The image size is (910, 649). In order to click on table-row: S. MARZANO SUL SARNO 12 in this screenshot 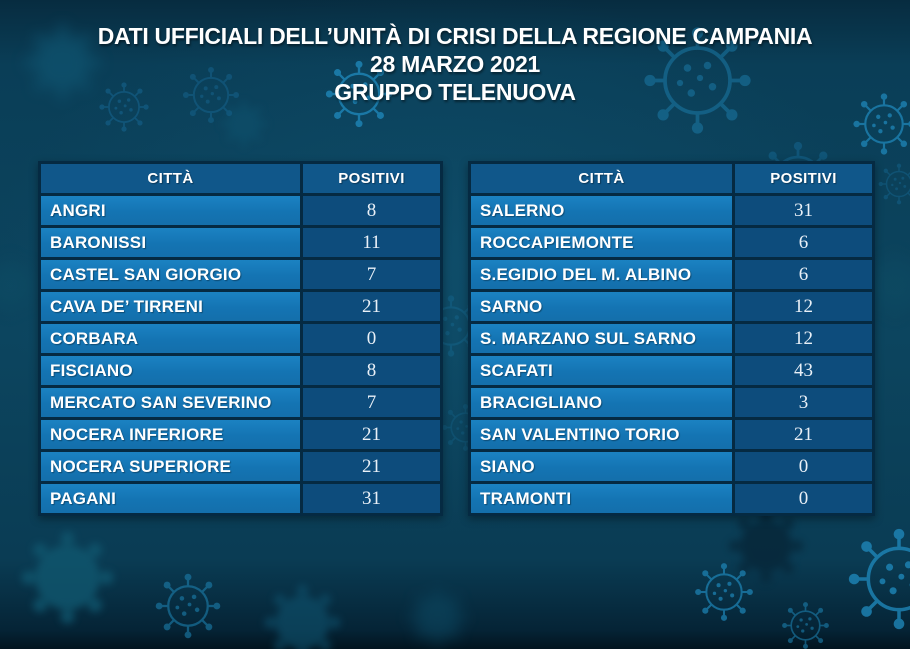, I will do `click(671, 338)`.